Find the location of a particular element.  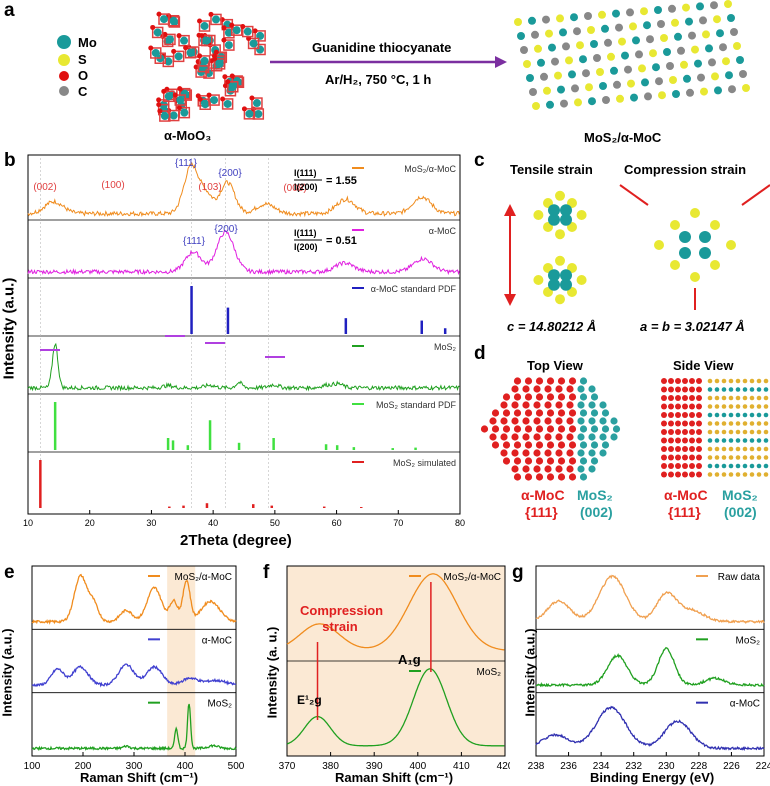

mo-atom-icon is located at coordinates (64, 42).